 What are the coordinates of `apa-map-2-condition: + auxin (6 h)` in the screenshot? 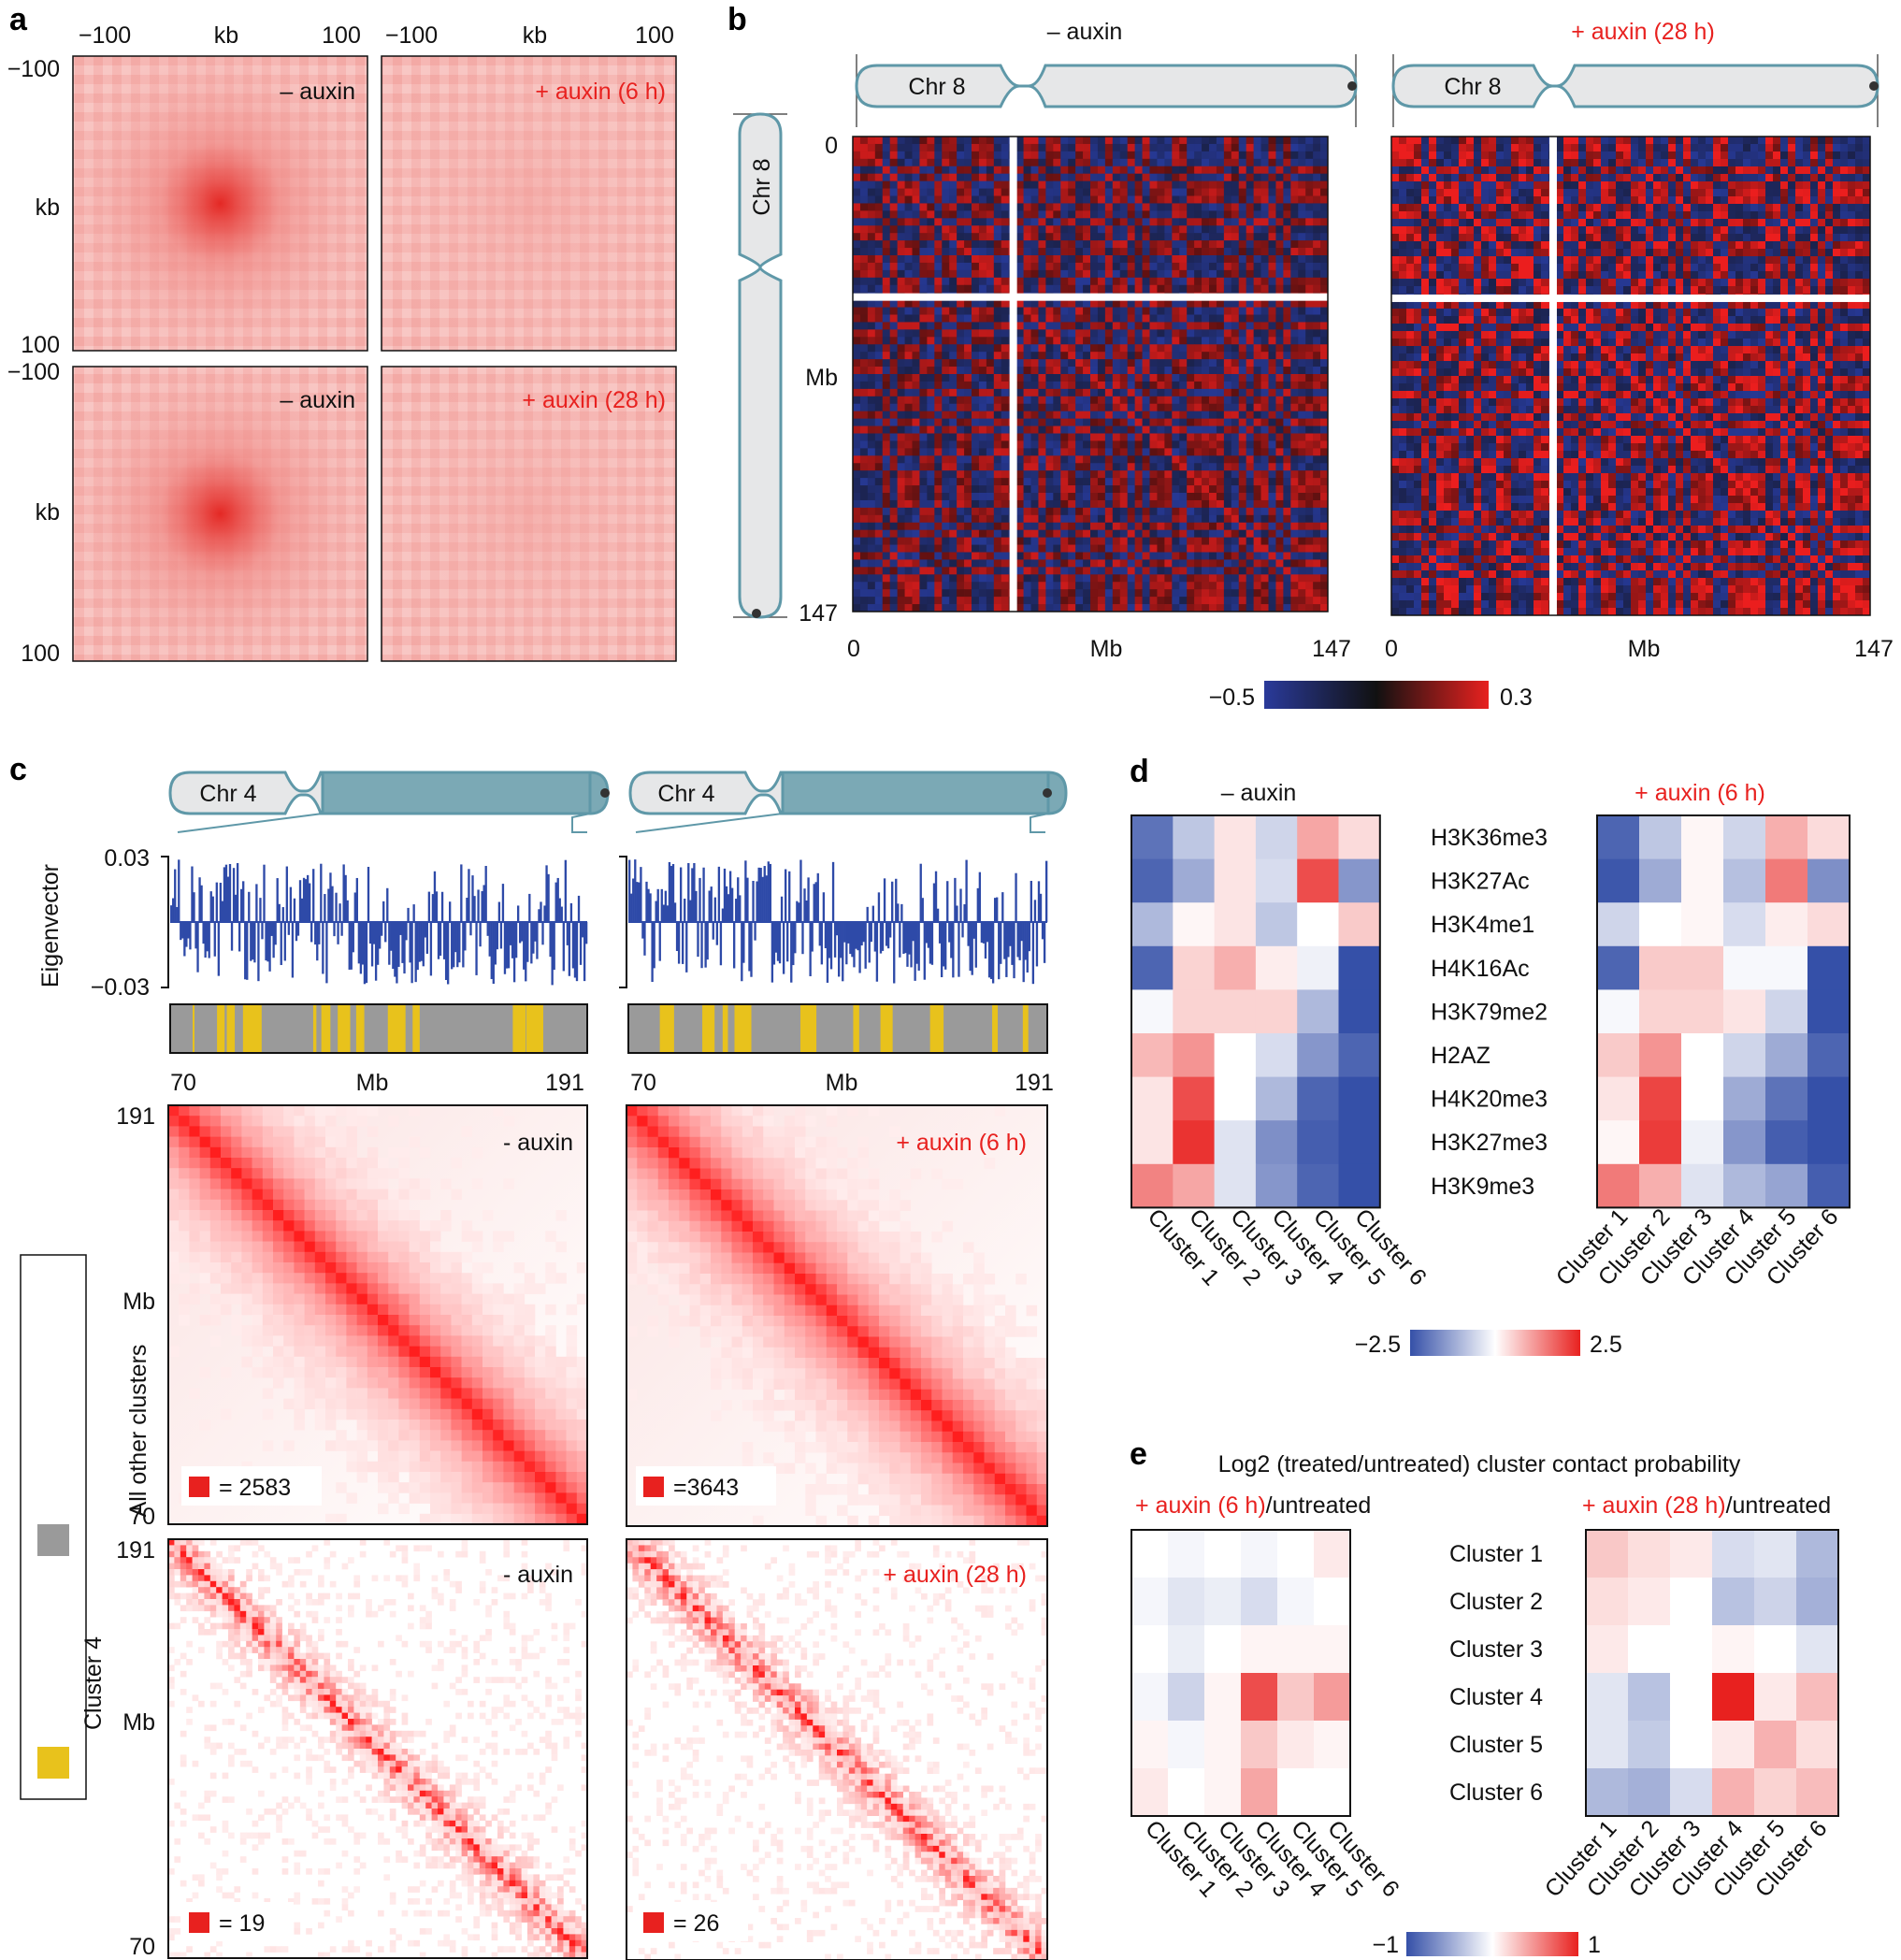 It's located at (600, 92).